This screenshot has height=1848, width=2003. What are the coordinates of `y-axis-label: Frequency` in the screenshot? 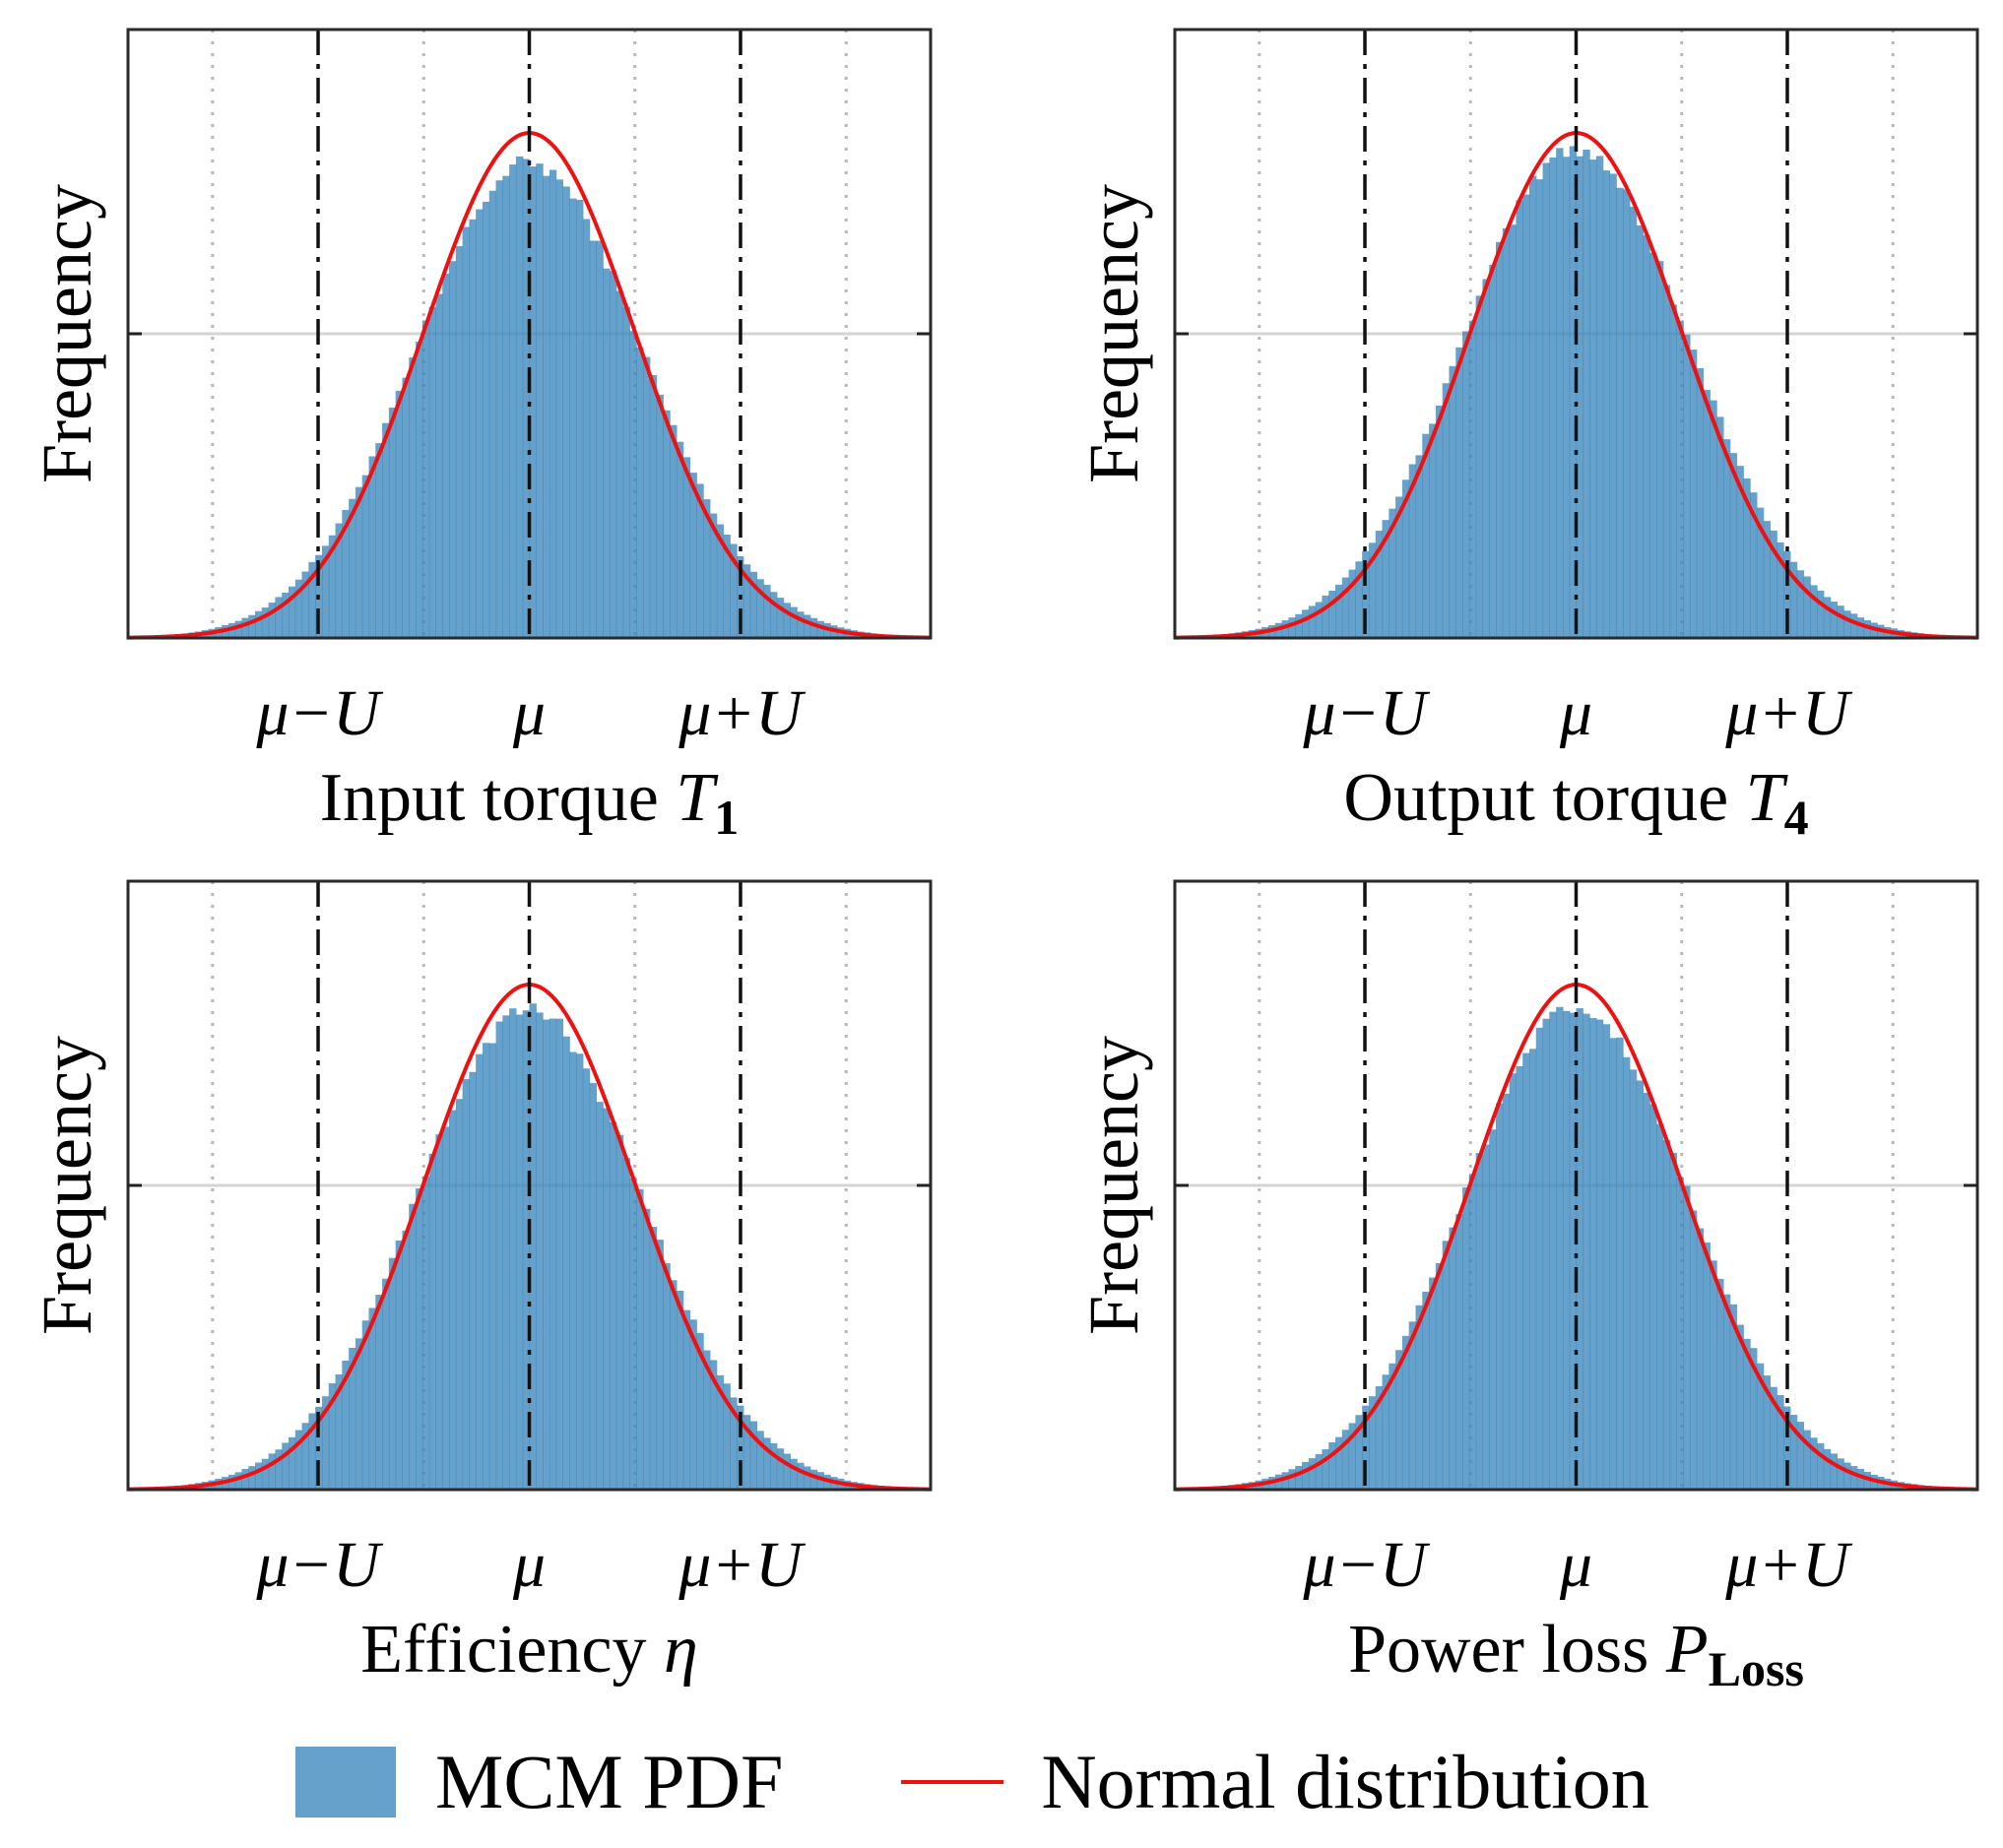 It's located at (67, 1185).